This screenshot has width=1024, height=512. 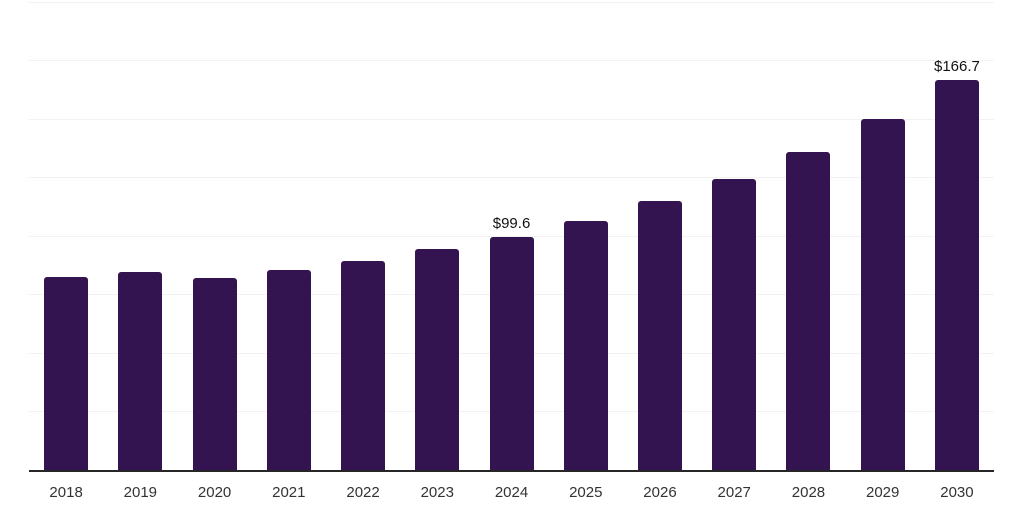 I want to click on bar-slot-2023, so click(x=437, y=236).